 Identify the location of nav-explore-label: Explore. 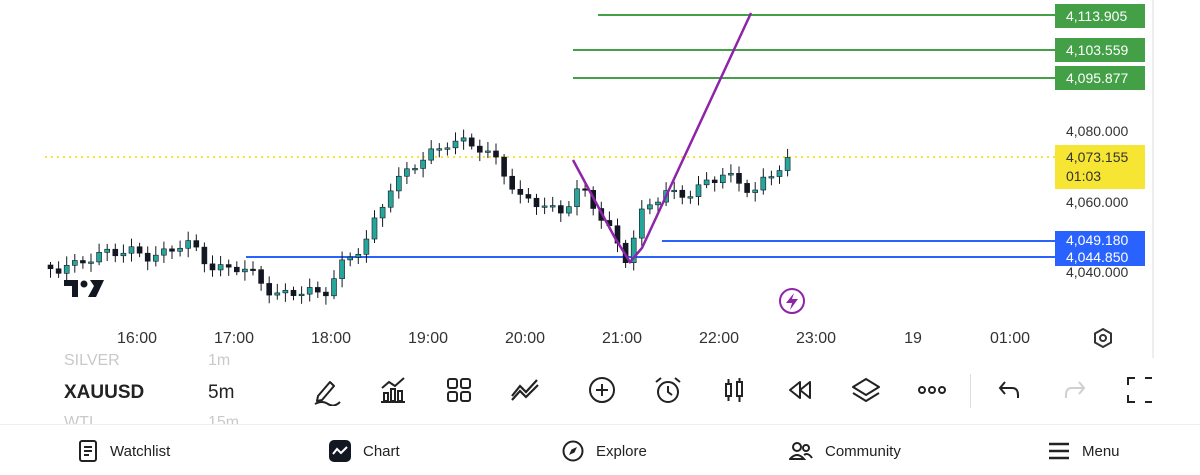
(621, 451).